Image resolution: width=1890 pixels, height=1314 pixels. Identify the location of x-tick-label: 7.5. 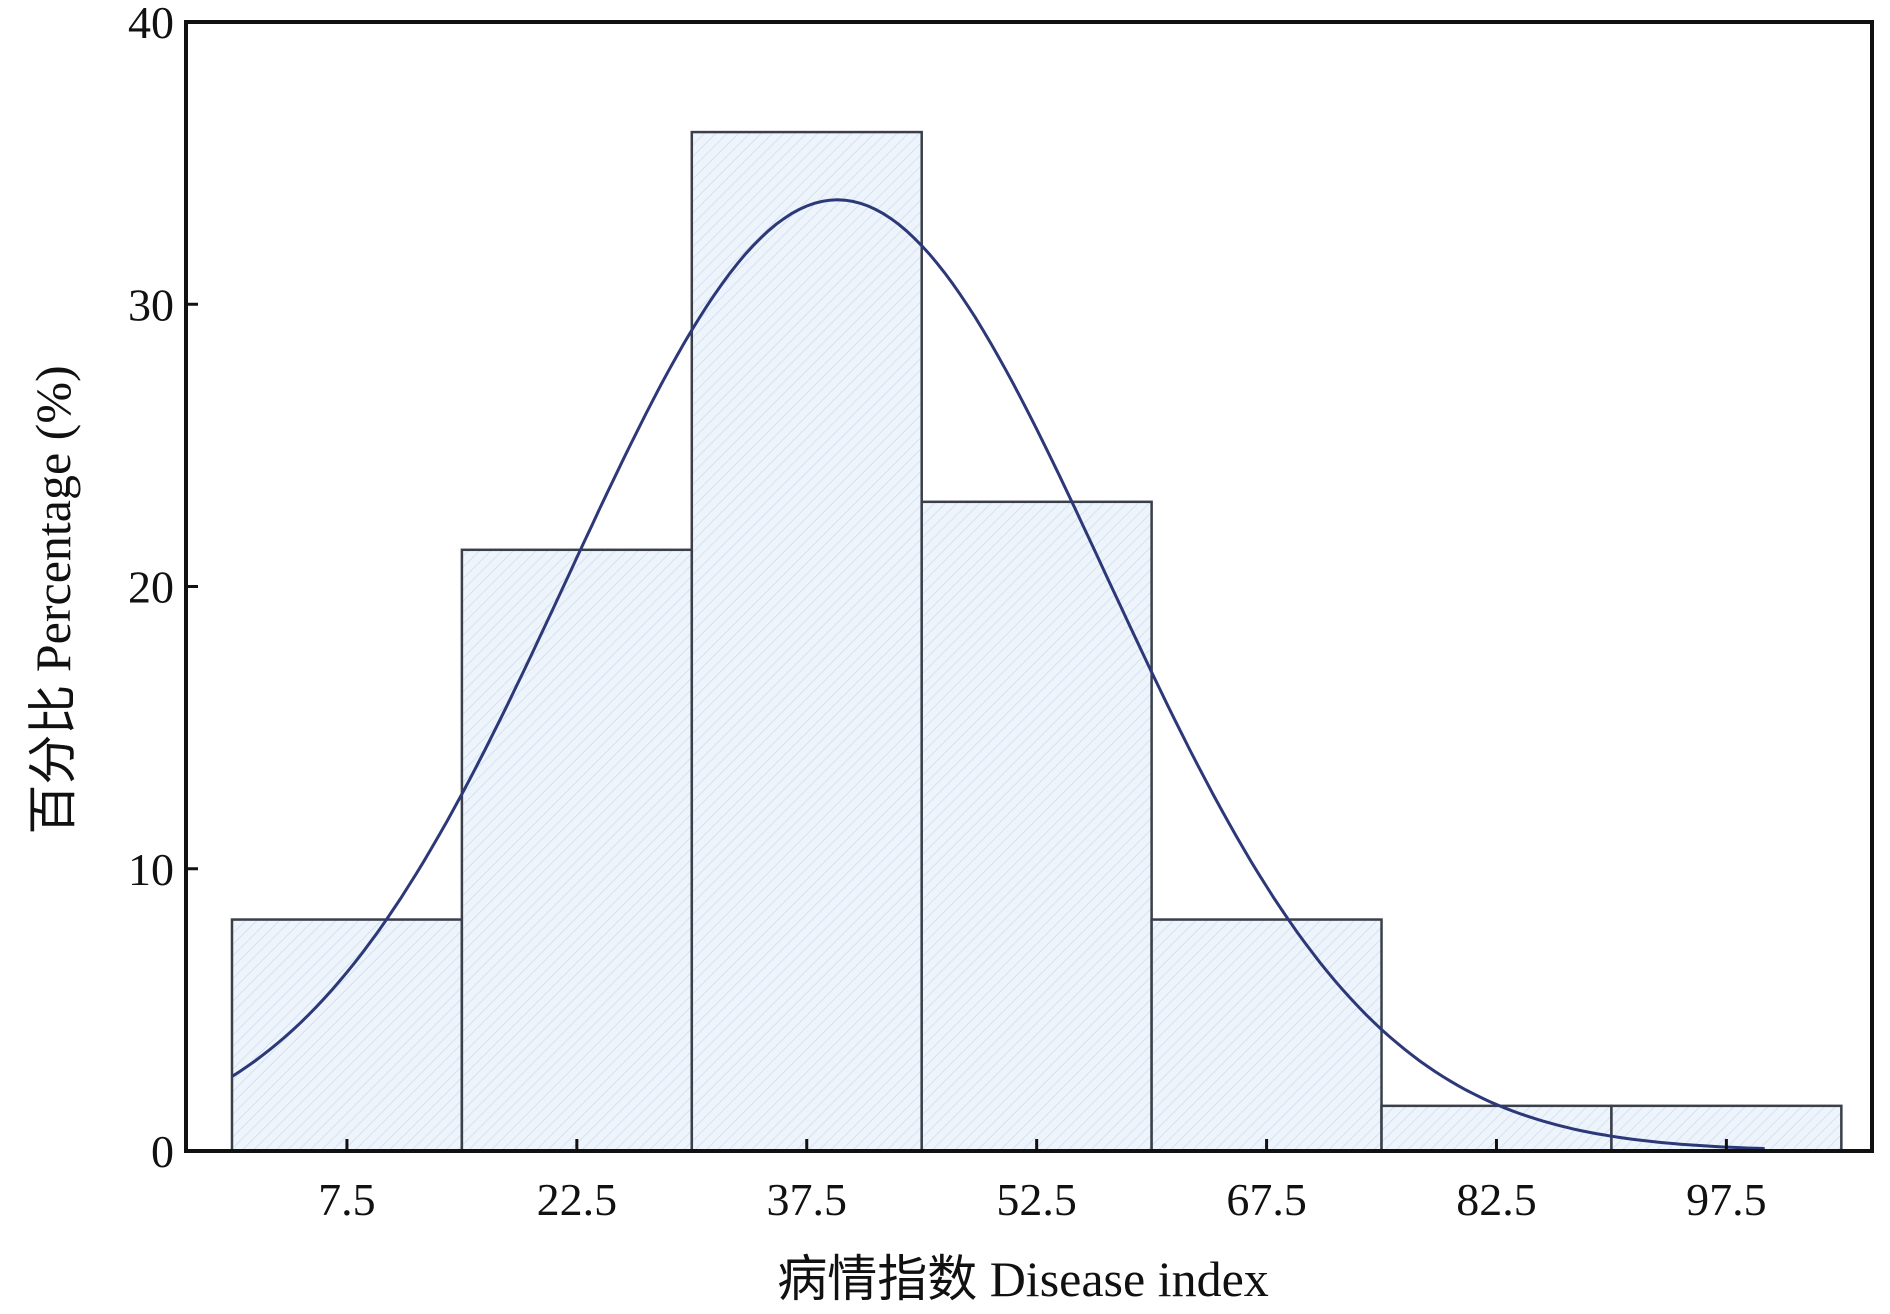
(347, 1199).